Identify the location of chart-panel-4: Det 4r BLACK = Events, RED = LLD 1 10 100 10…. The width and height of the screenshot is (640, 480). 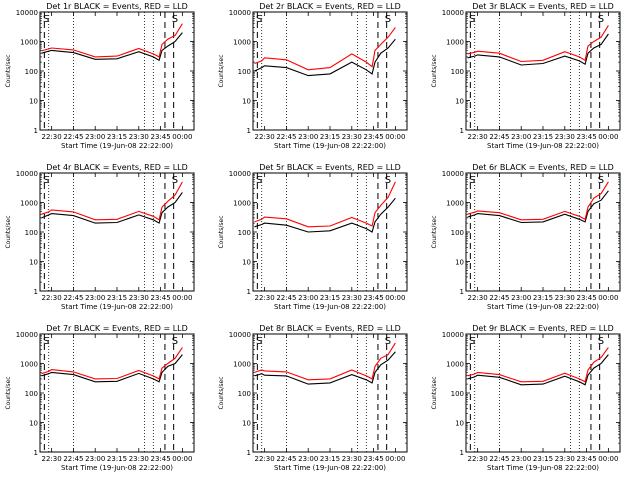
(100, 237).